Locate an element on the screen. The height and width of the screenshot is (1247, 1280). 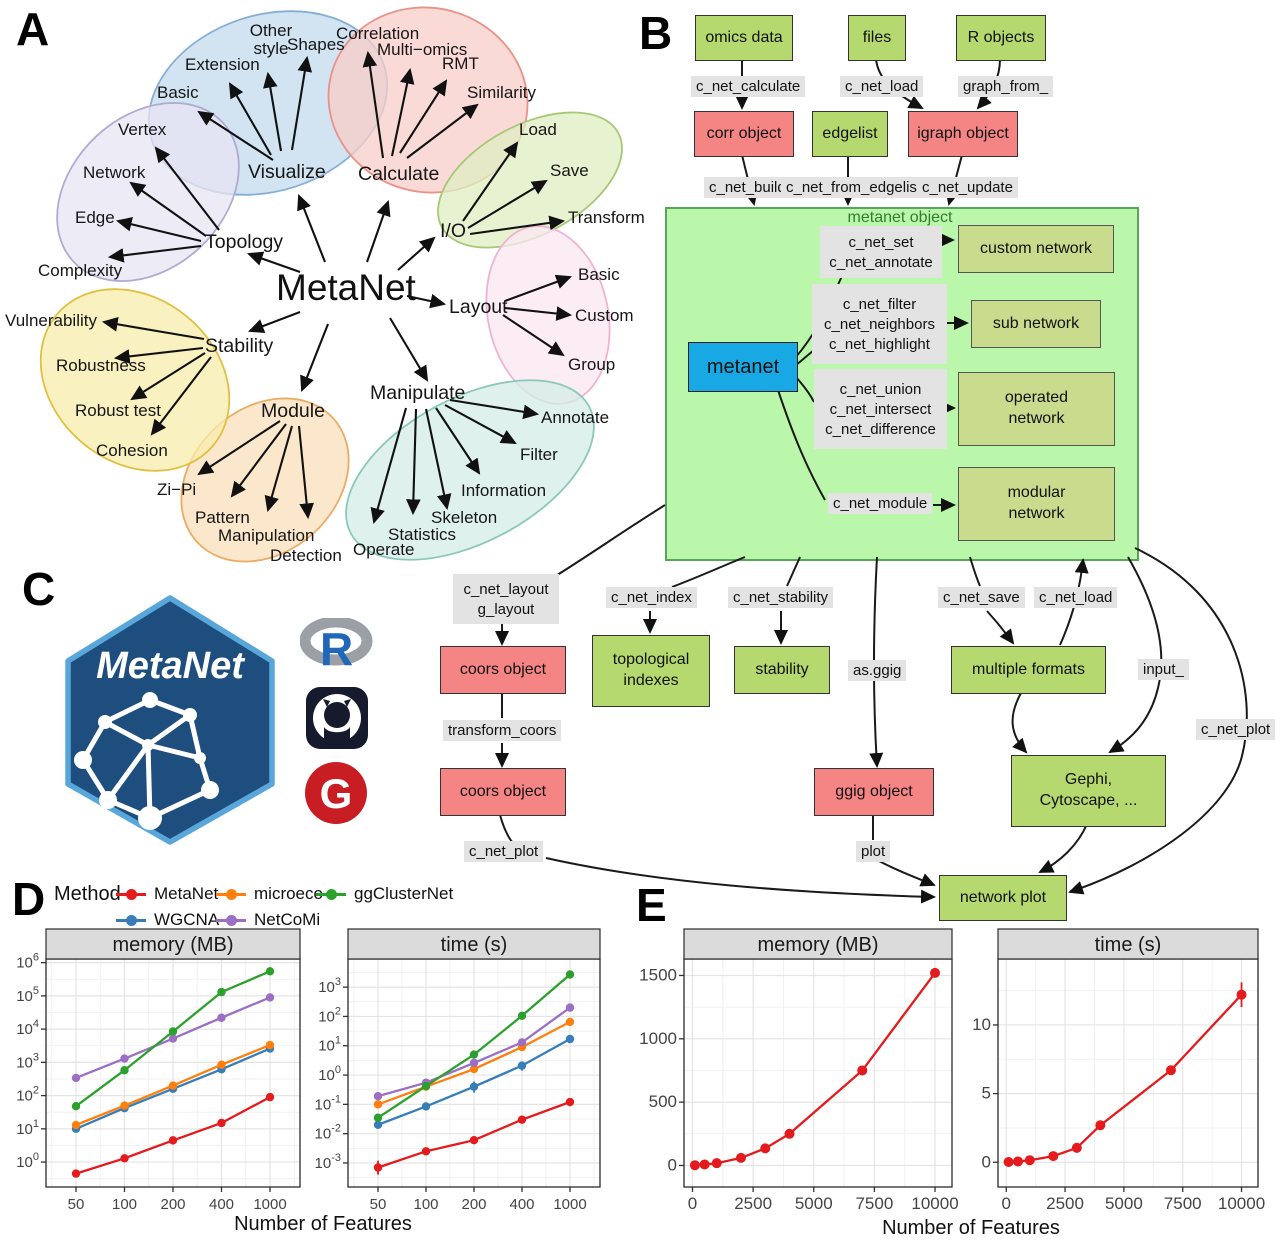
svg-text: 10⁻³ is located at coordinates (328, 1162).